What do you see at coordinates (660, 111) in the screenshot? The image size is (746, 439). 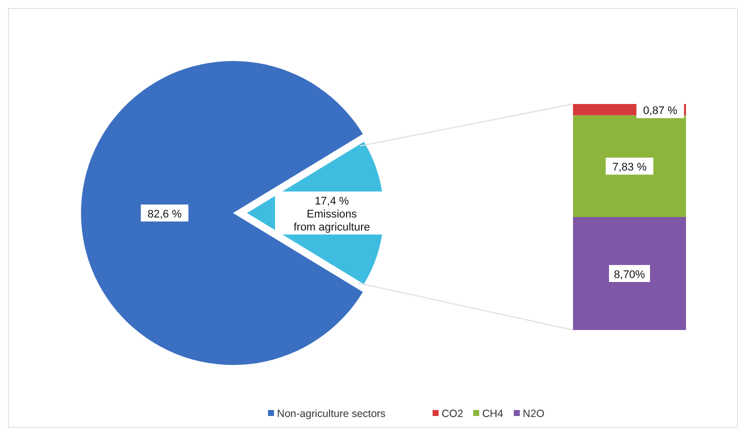 I see `data-label: 0,87 %` at bounding box center [660, 111].